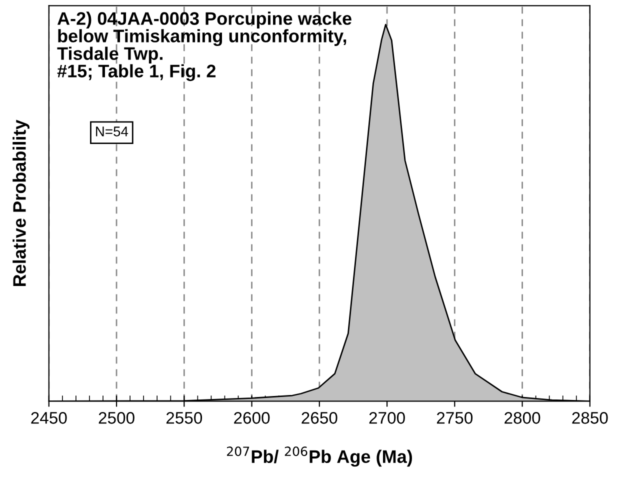 The height and width of the screenshot is (477, 619). I want to click on text: A-2) 04JAA-0003 Porcupine wacke below Timiskaming unconformity, Tisdale Twp. #15; Table 1, Fig. 2, so click(204, 47).